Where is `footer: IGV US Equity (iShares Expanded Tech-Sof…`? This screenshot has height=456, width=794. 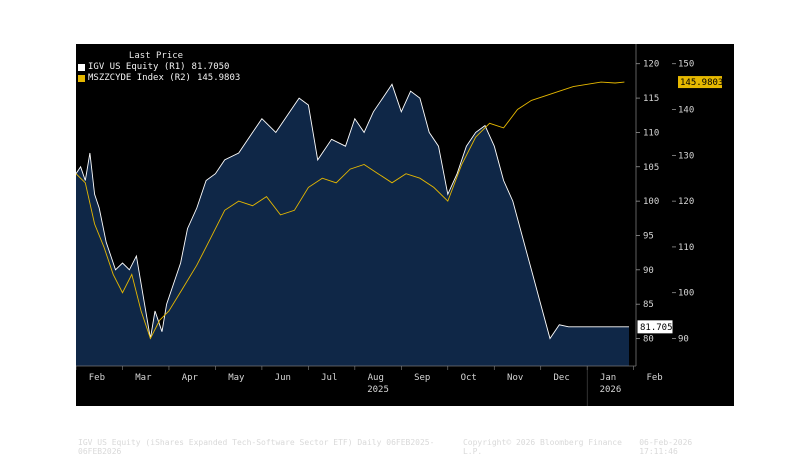 footer: IGV US Equity (iShares Expanded Tech-Sof… is located at coordinates (405, 447).